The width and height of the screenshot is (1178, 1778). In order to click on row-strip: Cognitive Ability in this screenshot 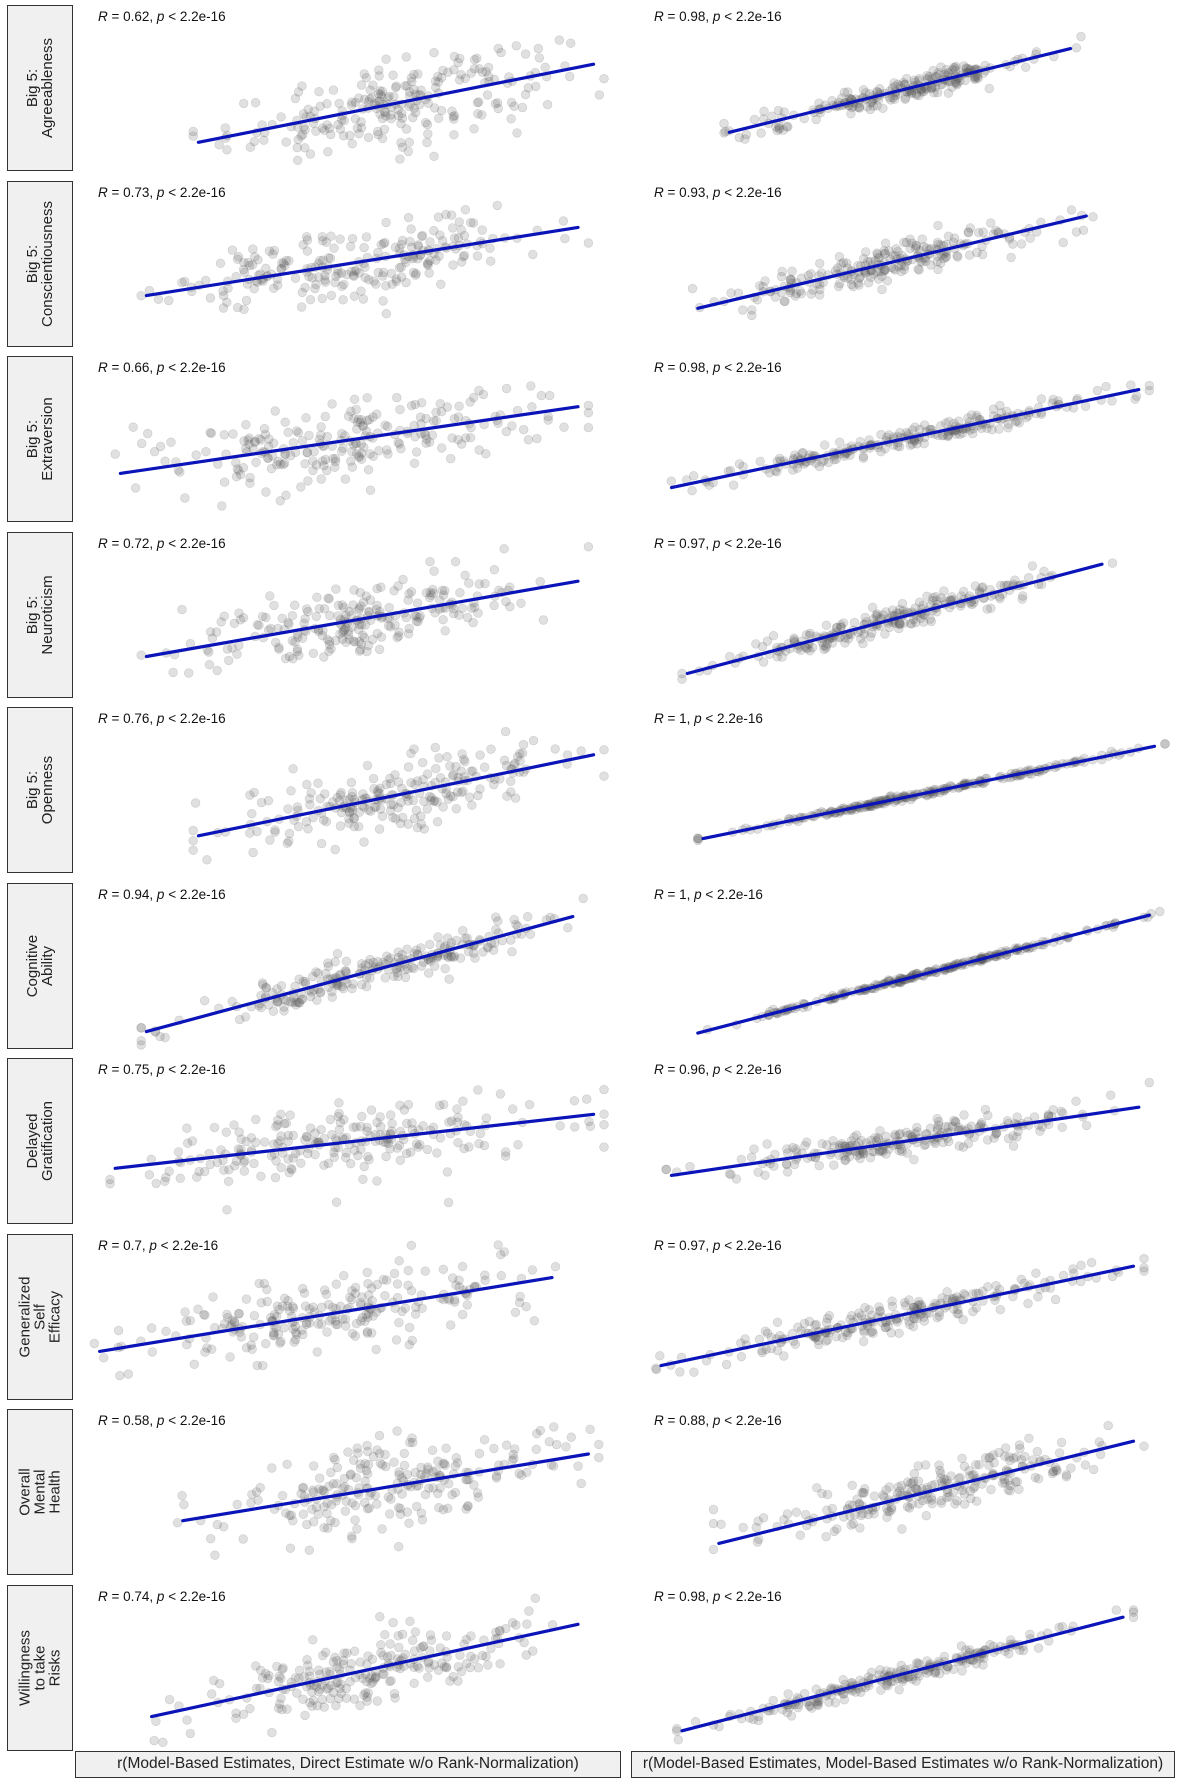, I will do `click(40, 965)`.